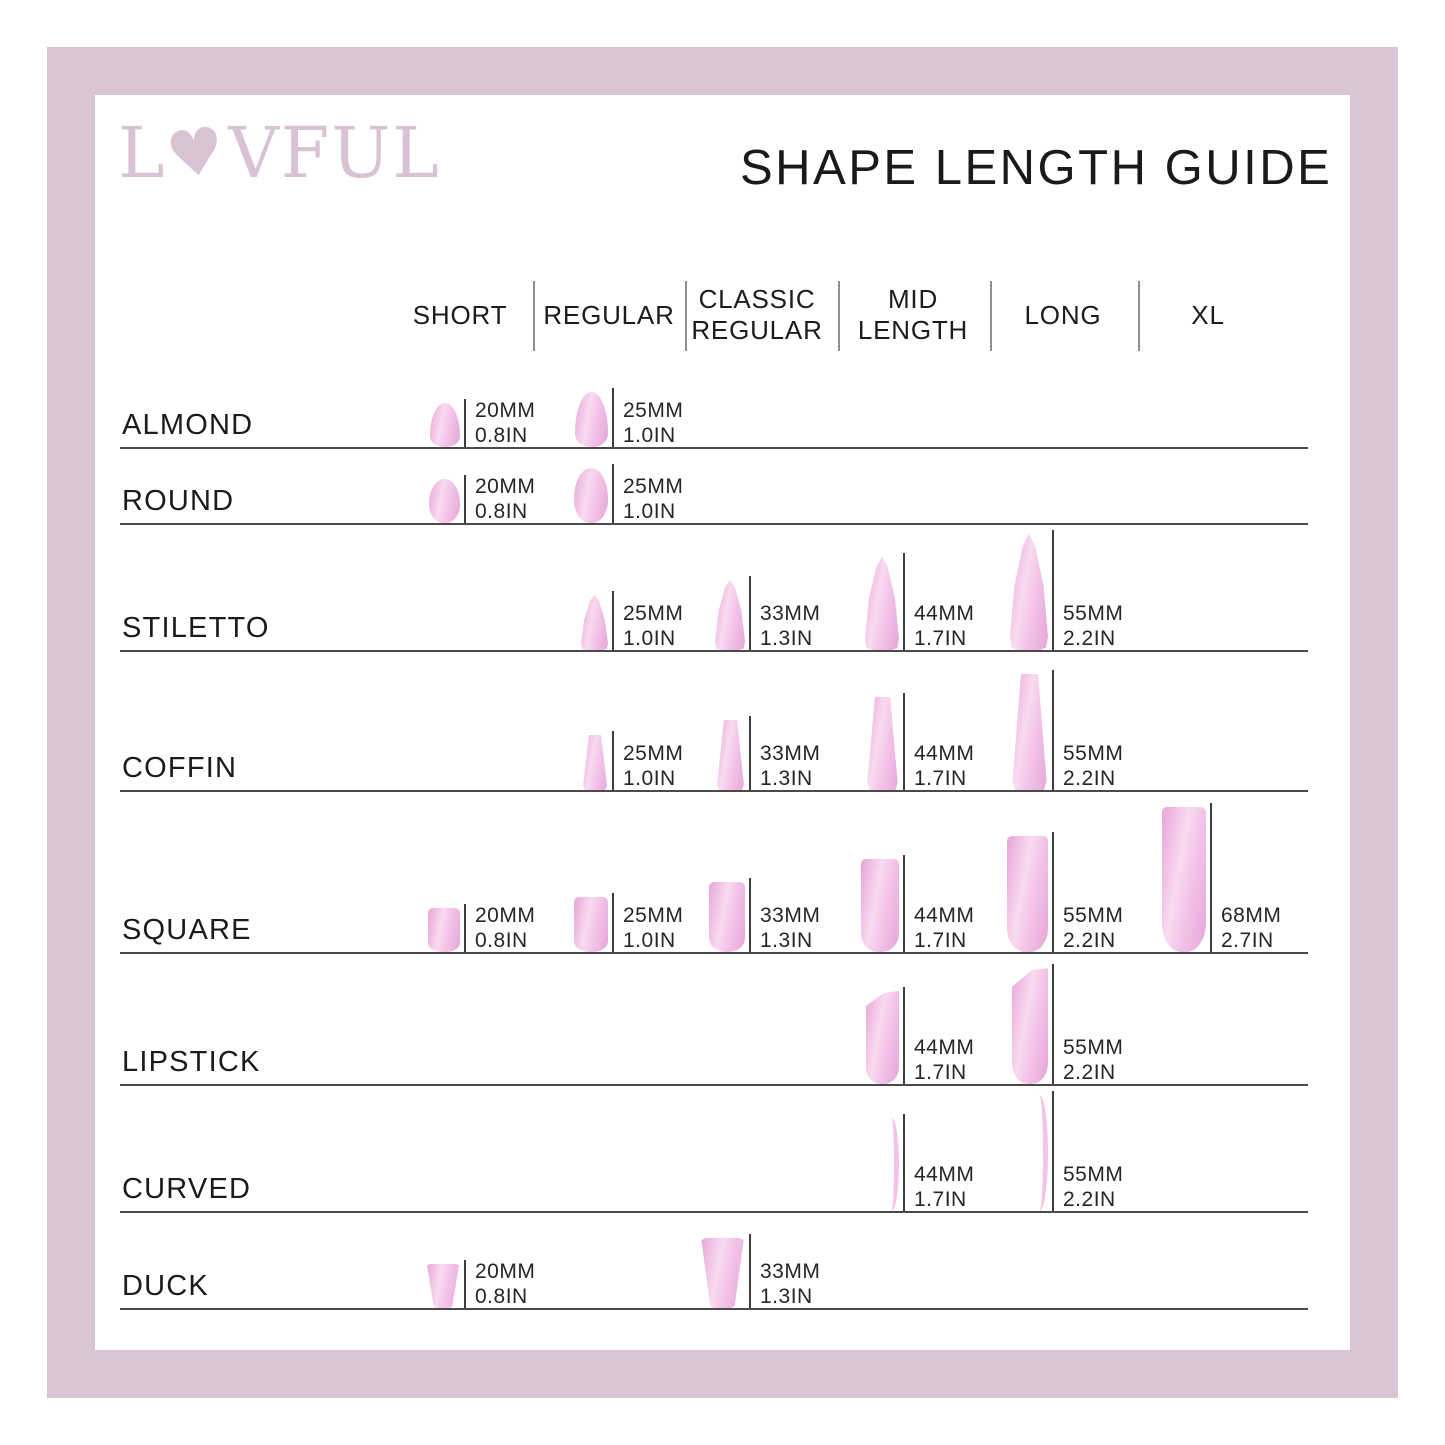 This screenshot has width=1445, height=1445. What do you see at coordinates (940, 741) in the screenshot?
I see `cell-coffin-mid-length: 44MM 1.7IN` at bounding box center [940, 741].